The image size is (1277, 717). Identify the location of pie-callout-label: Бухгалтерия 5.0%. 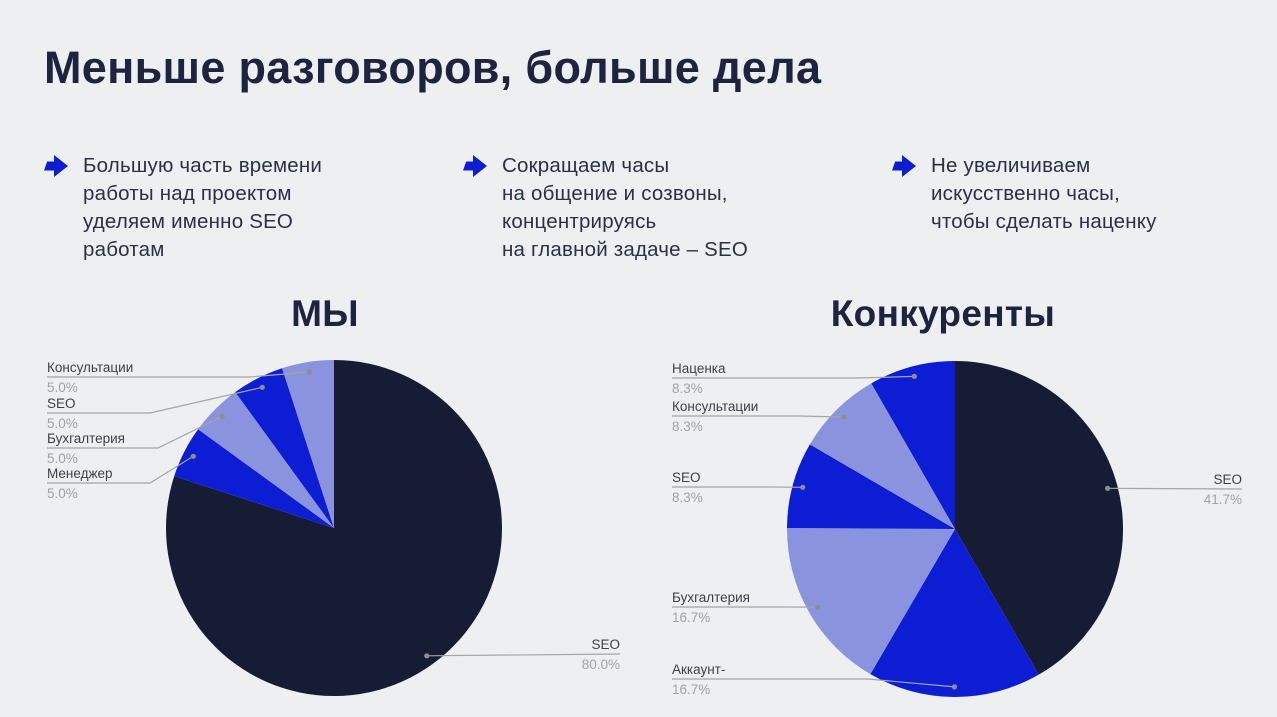
(147, 449).